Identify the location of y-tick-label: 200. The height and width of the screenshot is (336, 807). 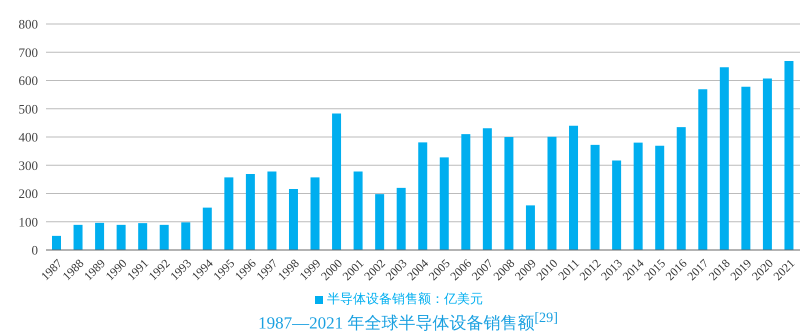
(28, 194).